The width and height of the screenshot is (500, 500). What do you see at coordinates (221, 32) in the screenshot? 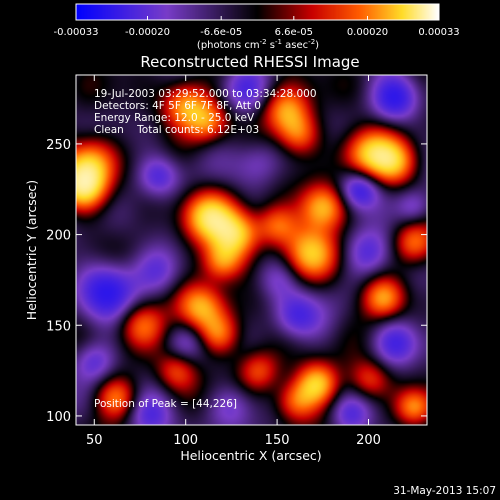
I see `colorbar-tick-label: -6.6e-05` at bounding box center [221, 32].